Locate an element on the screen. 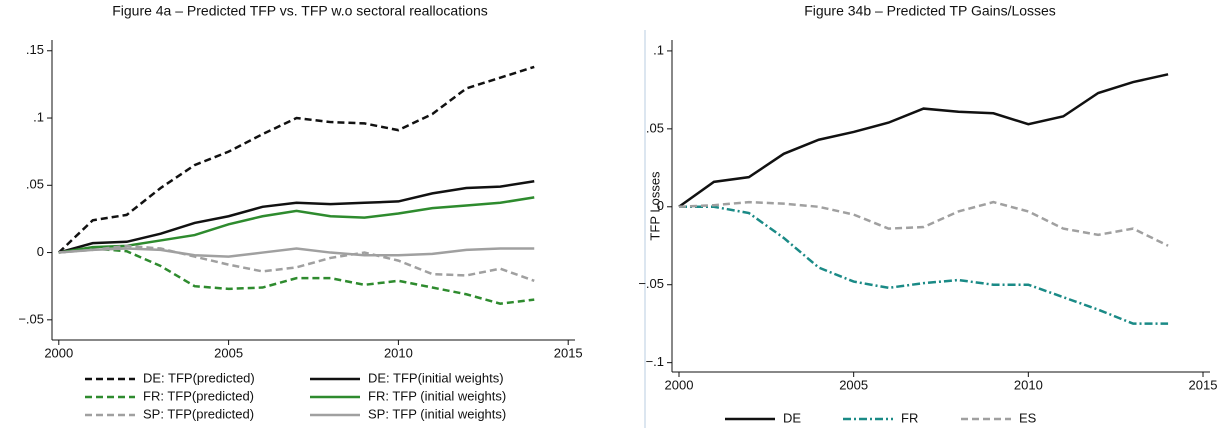  legend-label: DE: TFP(predicted) is located at coordinates (199, 377).